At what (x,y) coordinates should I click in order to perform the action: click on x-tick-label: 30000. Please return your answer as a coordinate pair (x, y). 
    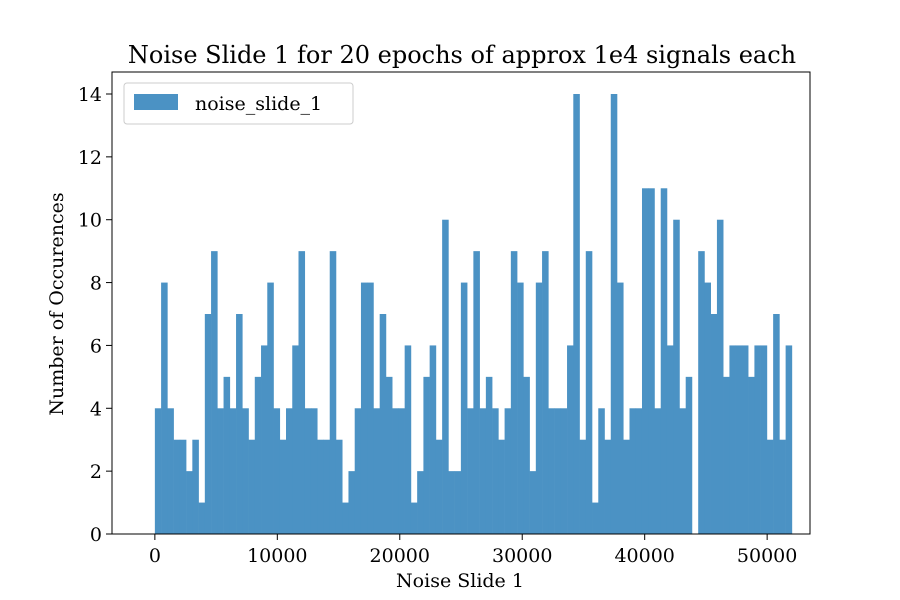
    Looking at the image, I should click on (522, 556).